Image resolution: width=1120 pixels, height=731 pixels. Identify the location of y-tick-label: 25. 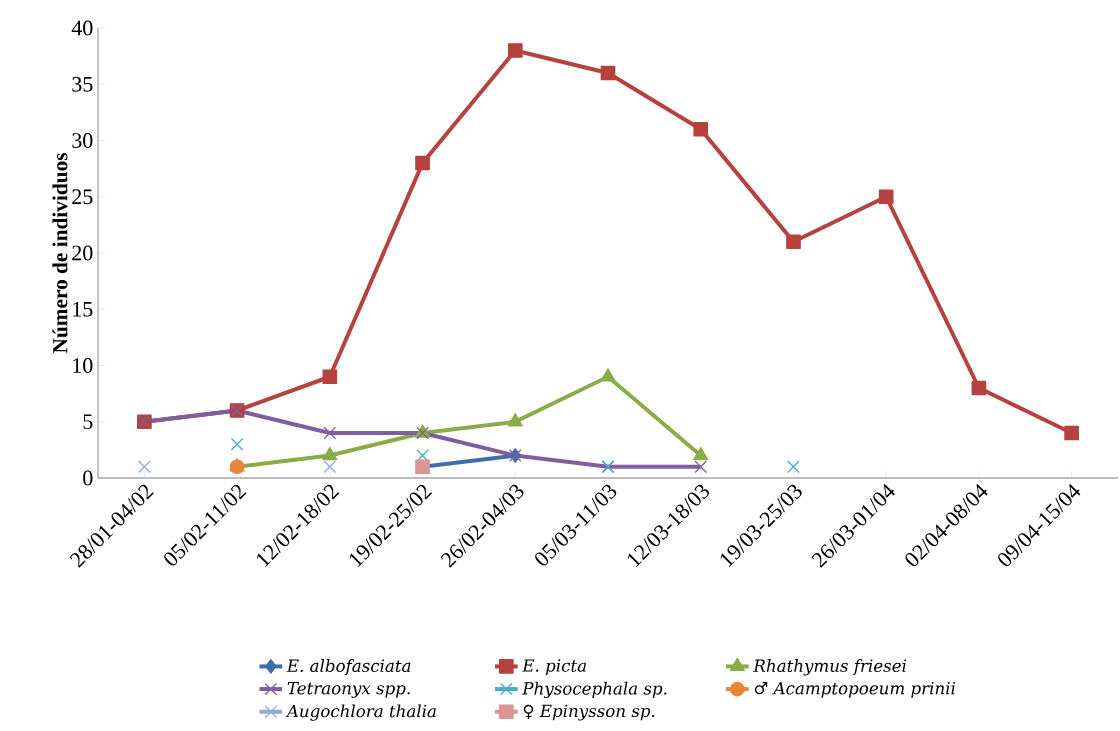
(82, 197).